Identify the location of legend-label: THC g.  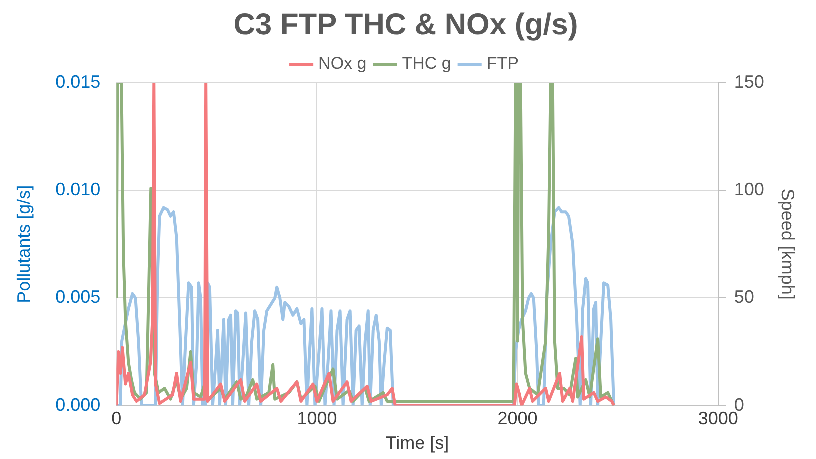
(427, 64).